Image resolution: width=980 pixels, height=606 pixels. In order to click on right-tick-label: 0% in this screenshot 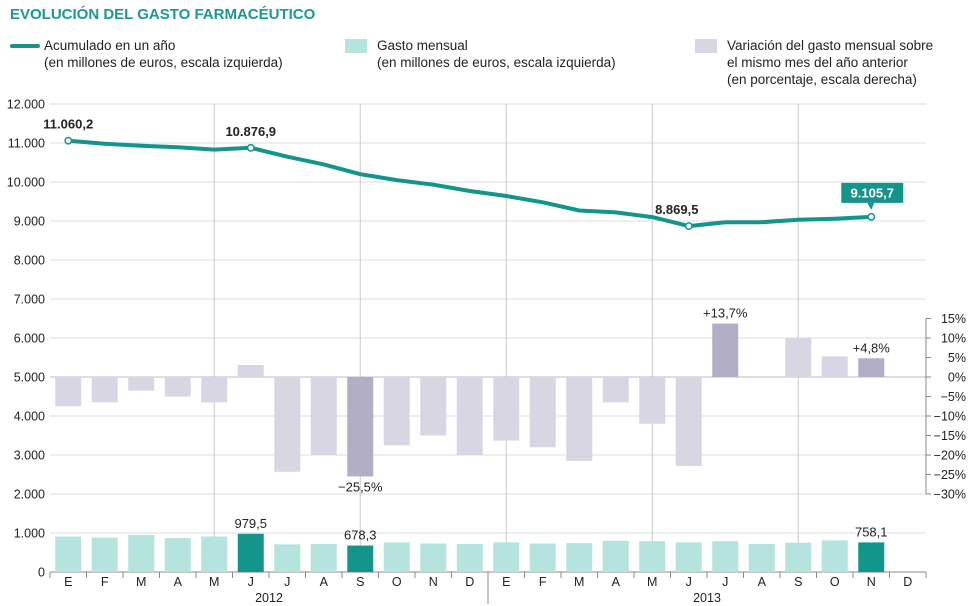, I will do `click(957, 378)`.